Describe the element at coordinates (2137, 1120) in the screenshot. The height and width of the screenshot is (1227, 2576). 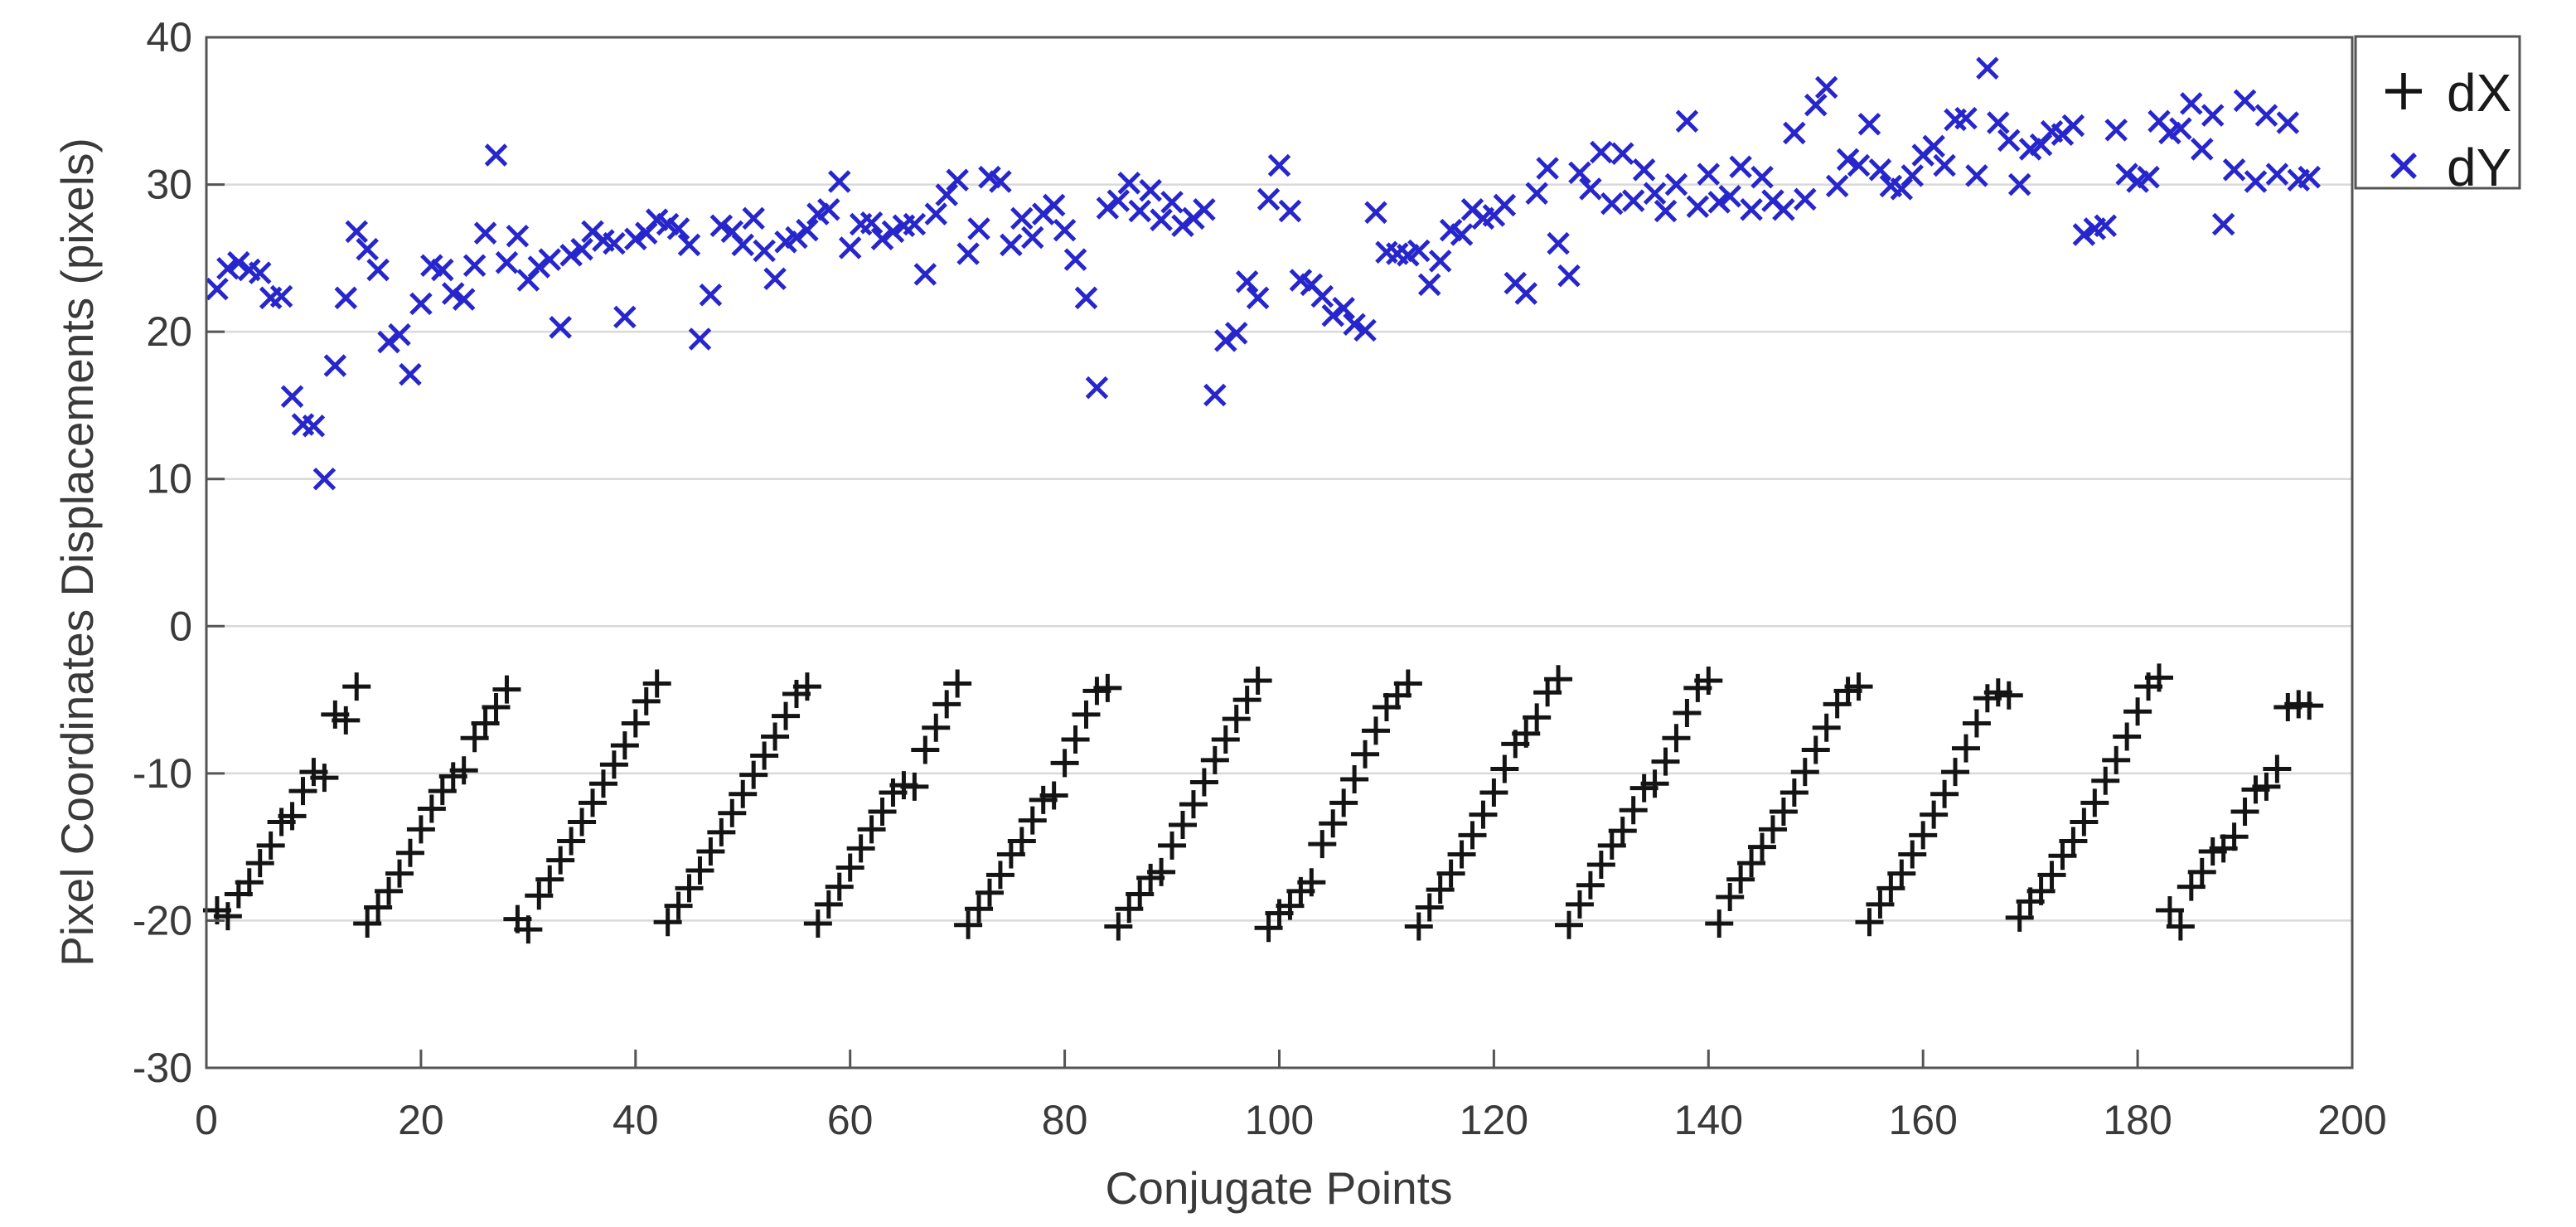
I see `x-tick-label: 180` at that location.